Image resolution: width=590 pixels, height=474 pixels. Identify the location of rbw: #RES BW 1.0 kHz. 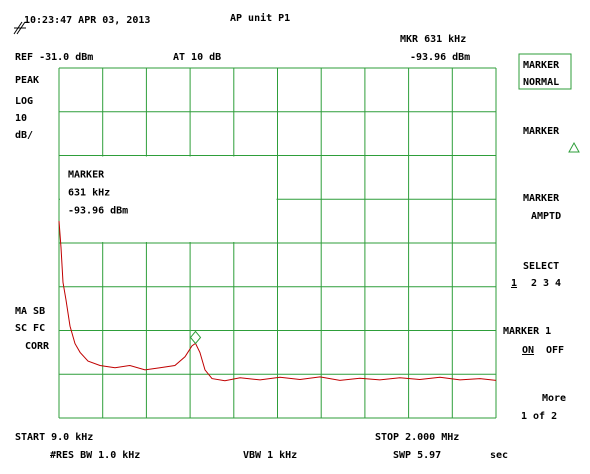
(95, 455).